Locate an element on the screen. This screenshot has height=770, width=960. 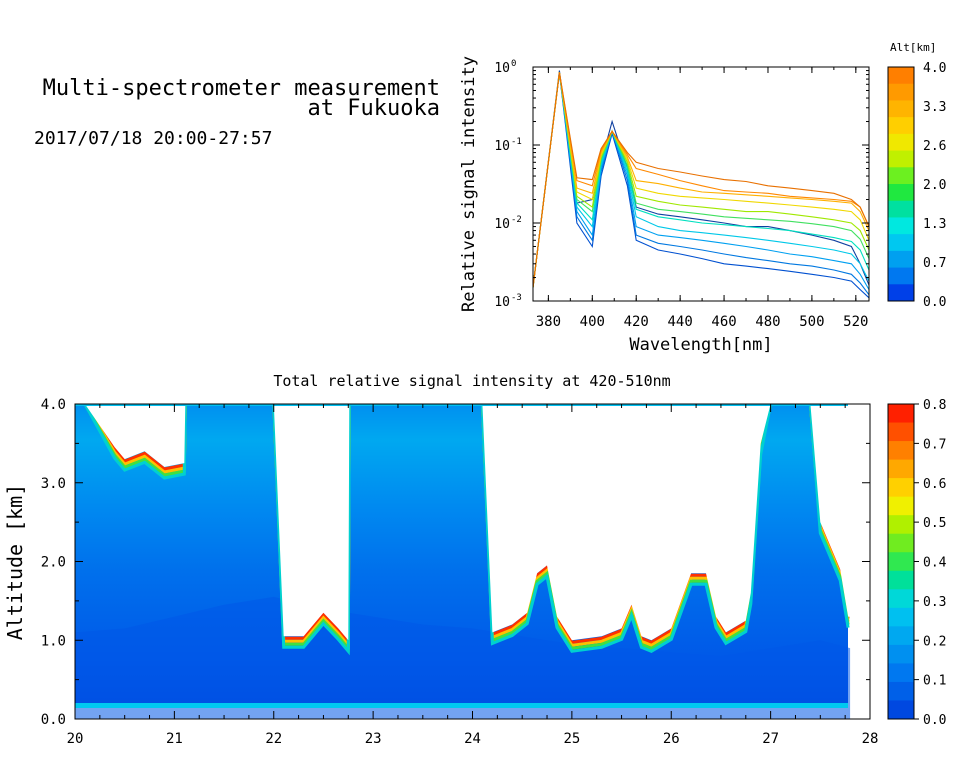
heatmap-top-band is located at coordinates (461, 405).